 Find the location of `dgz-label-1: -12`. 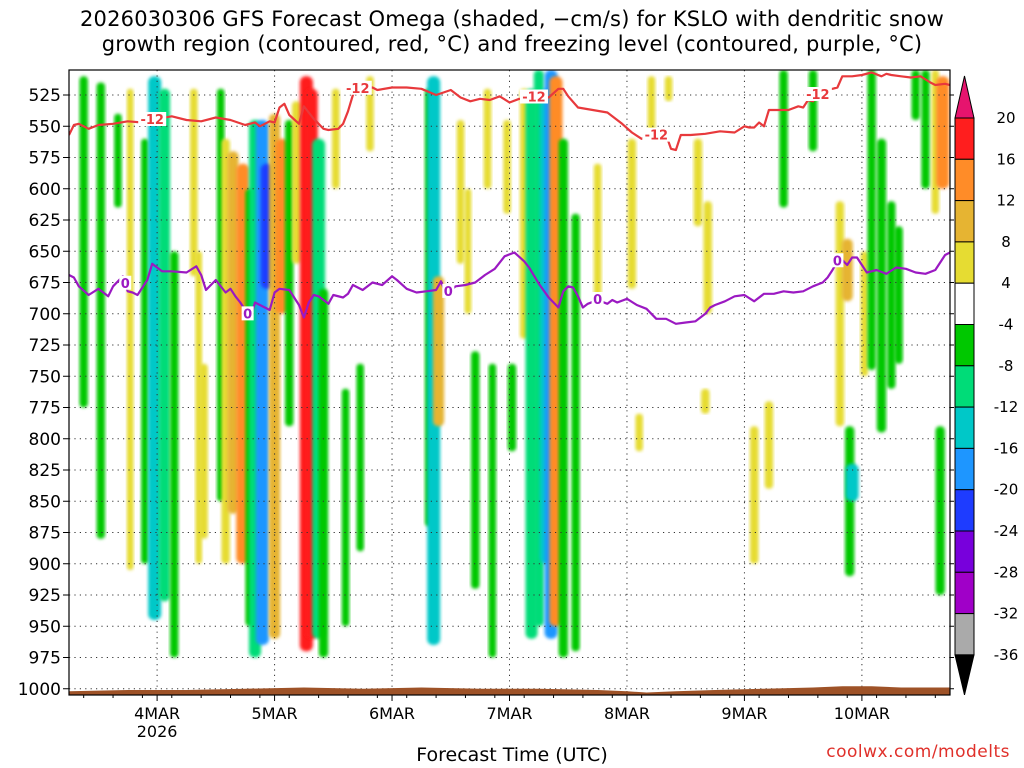

dgz-label-1: -12 is located at coordinates (358, 89).